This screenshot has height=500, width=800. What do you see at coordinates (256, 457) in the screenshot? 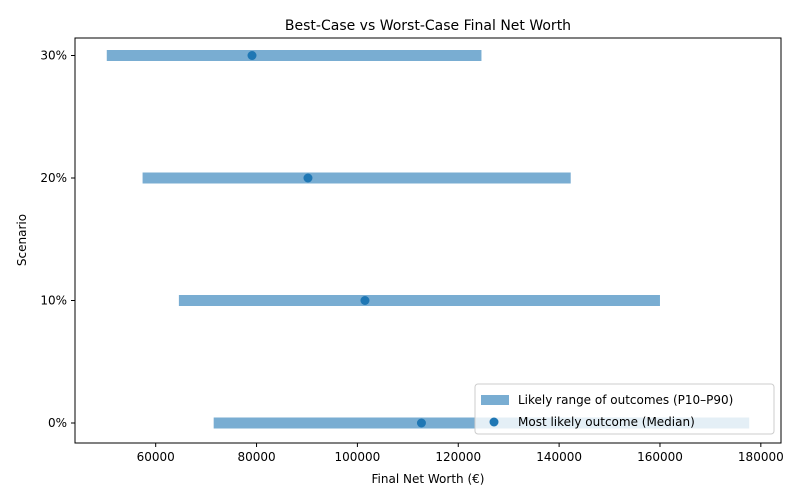
I see `x-tick-label: 80000` at bounding box center [256, 457].